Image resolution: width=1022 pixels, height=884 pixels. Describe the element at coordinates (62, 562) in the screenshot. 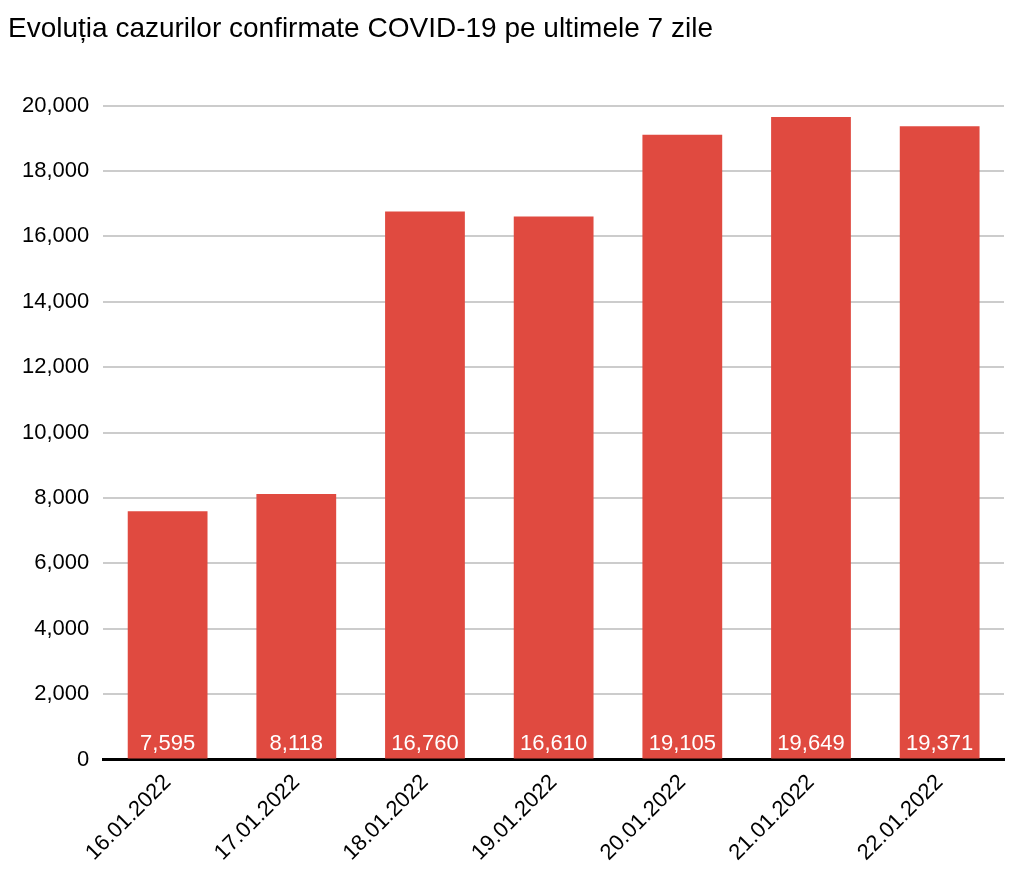

I see `y-tick-label: 6,000` at that location.